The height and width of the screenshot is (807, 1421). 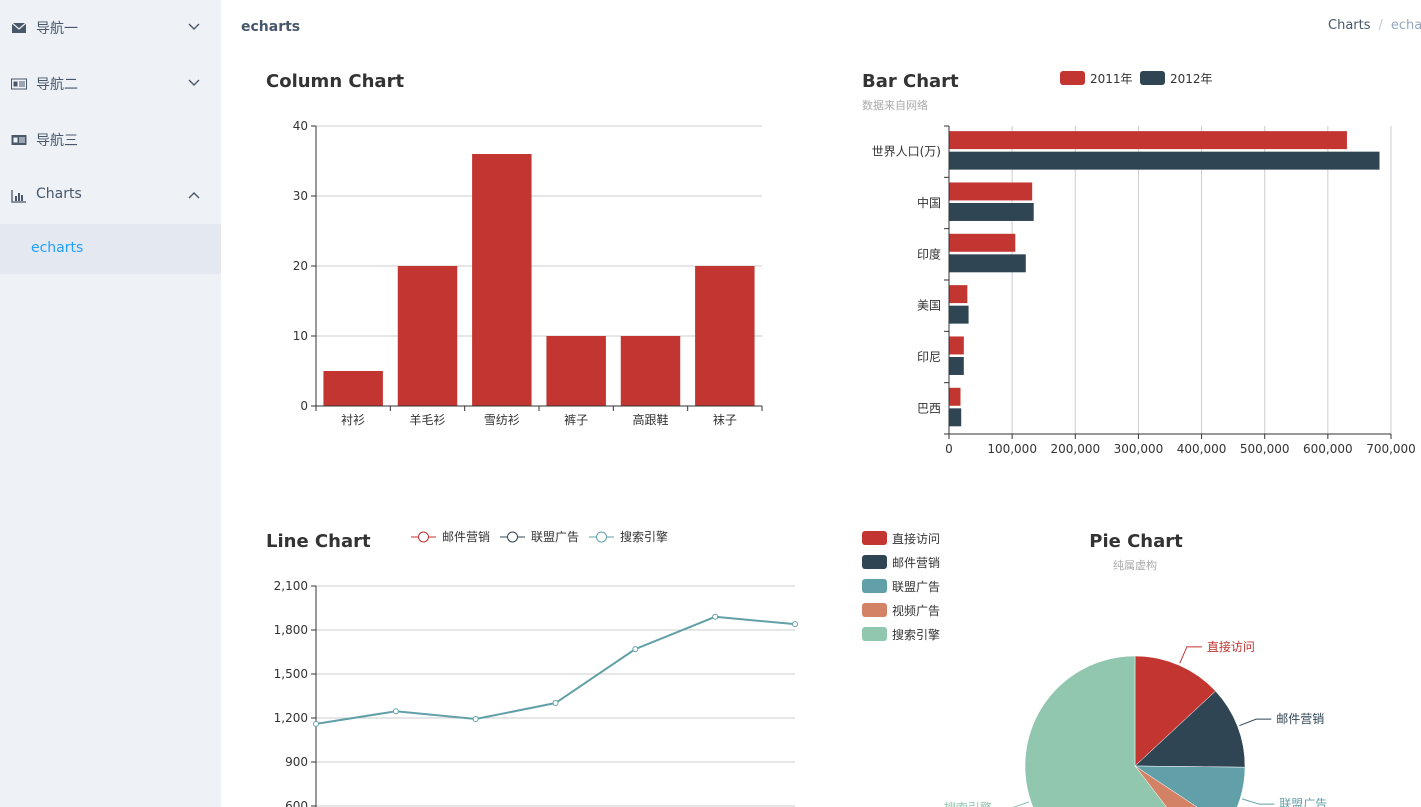 I want to click on sidebar-item-nav1: 导航一, so click(x=110, y=28).